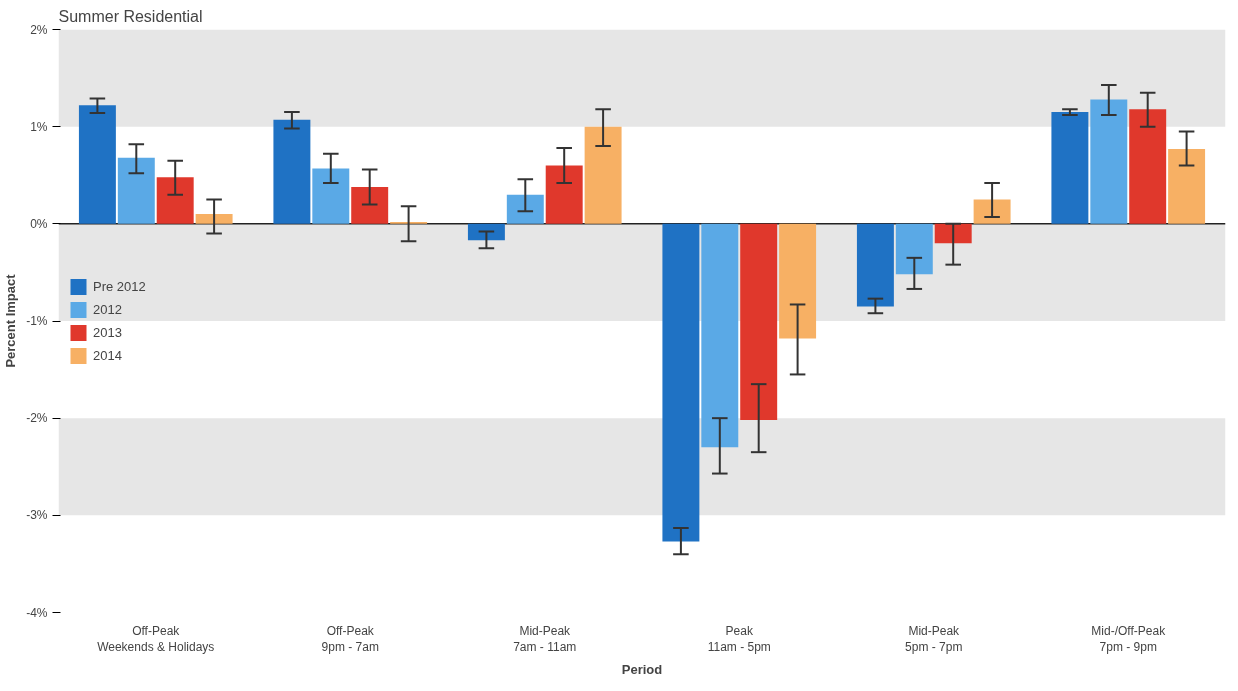  Describe the element at coordinates (119, 286) in the screenshot. I see `legend-label: Pre 2012` at that location.